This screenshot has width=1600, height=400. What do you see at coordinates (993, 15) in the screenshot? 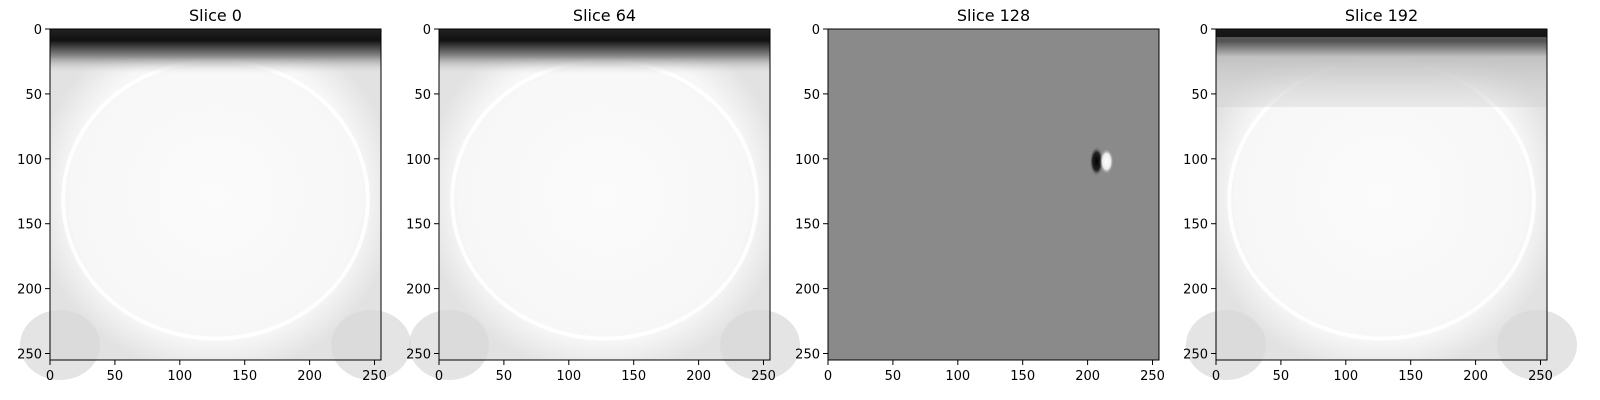
I see `panel-title: Slice 128` at bounding box center [993, 15].